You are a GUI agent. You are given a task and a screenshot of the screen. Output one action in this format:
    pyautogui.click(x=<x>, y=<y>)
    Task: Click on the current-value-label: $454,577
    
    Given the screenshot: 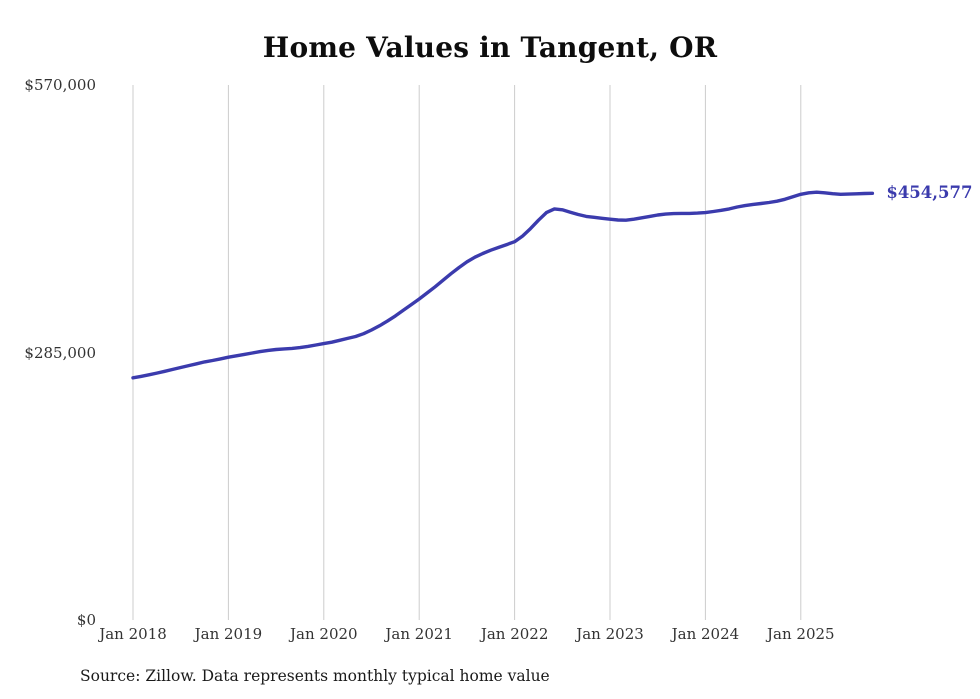 What is the action you would take?
    pyautogui.click(x=929, y=193)
    